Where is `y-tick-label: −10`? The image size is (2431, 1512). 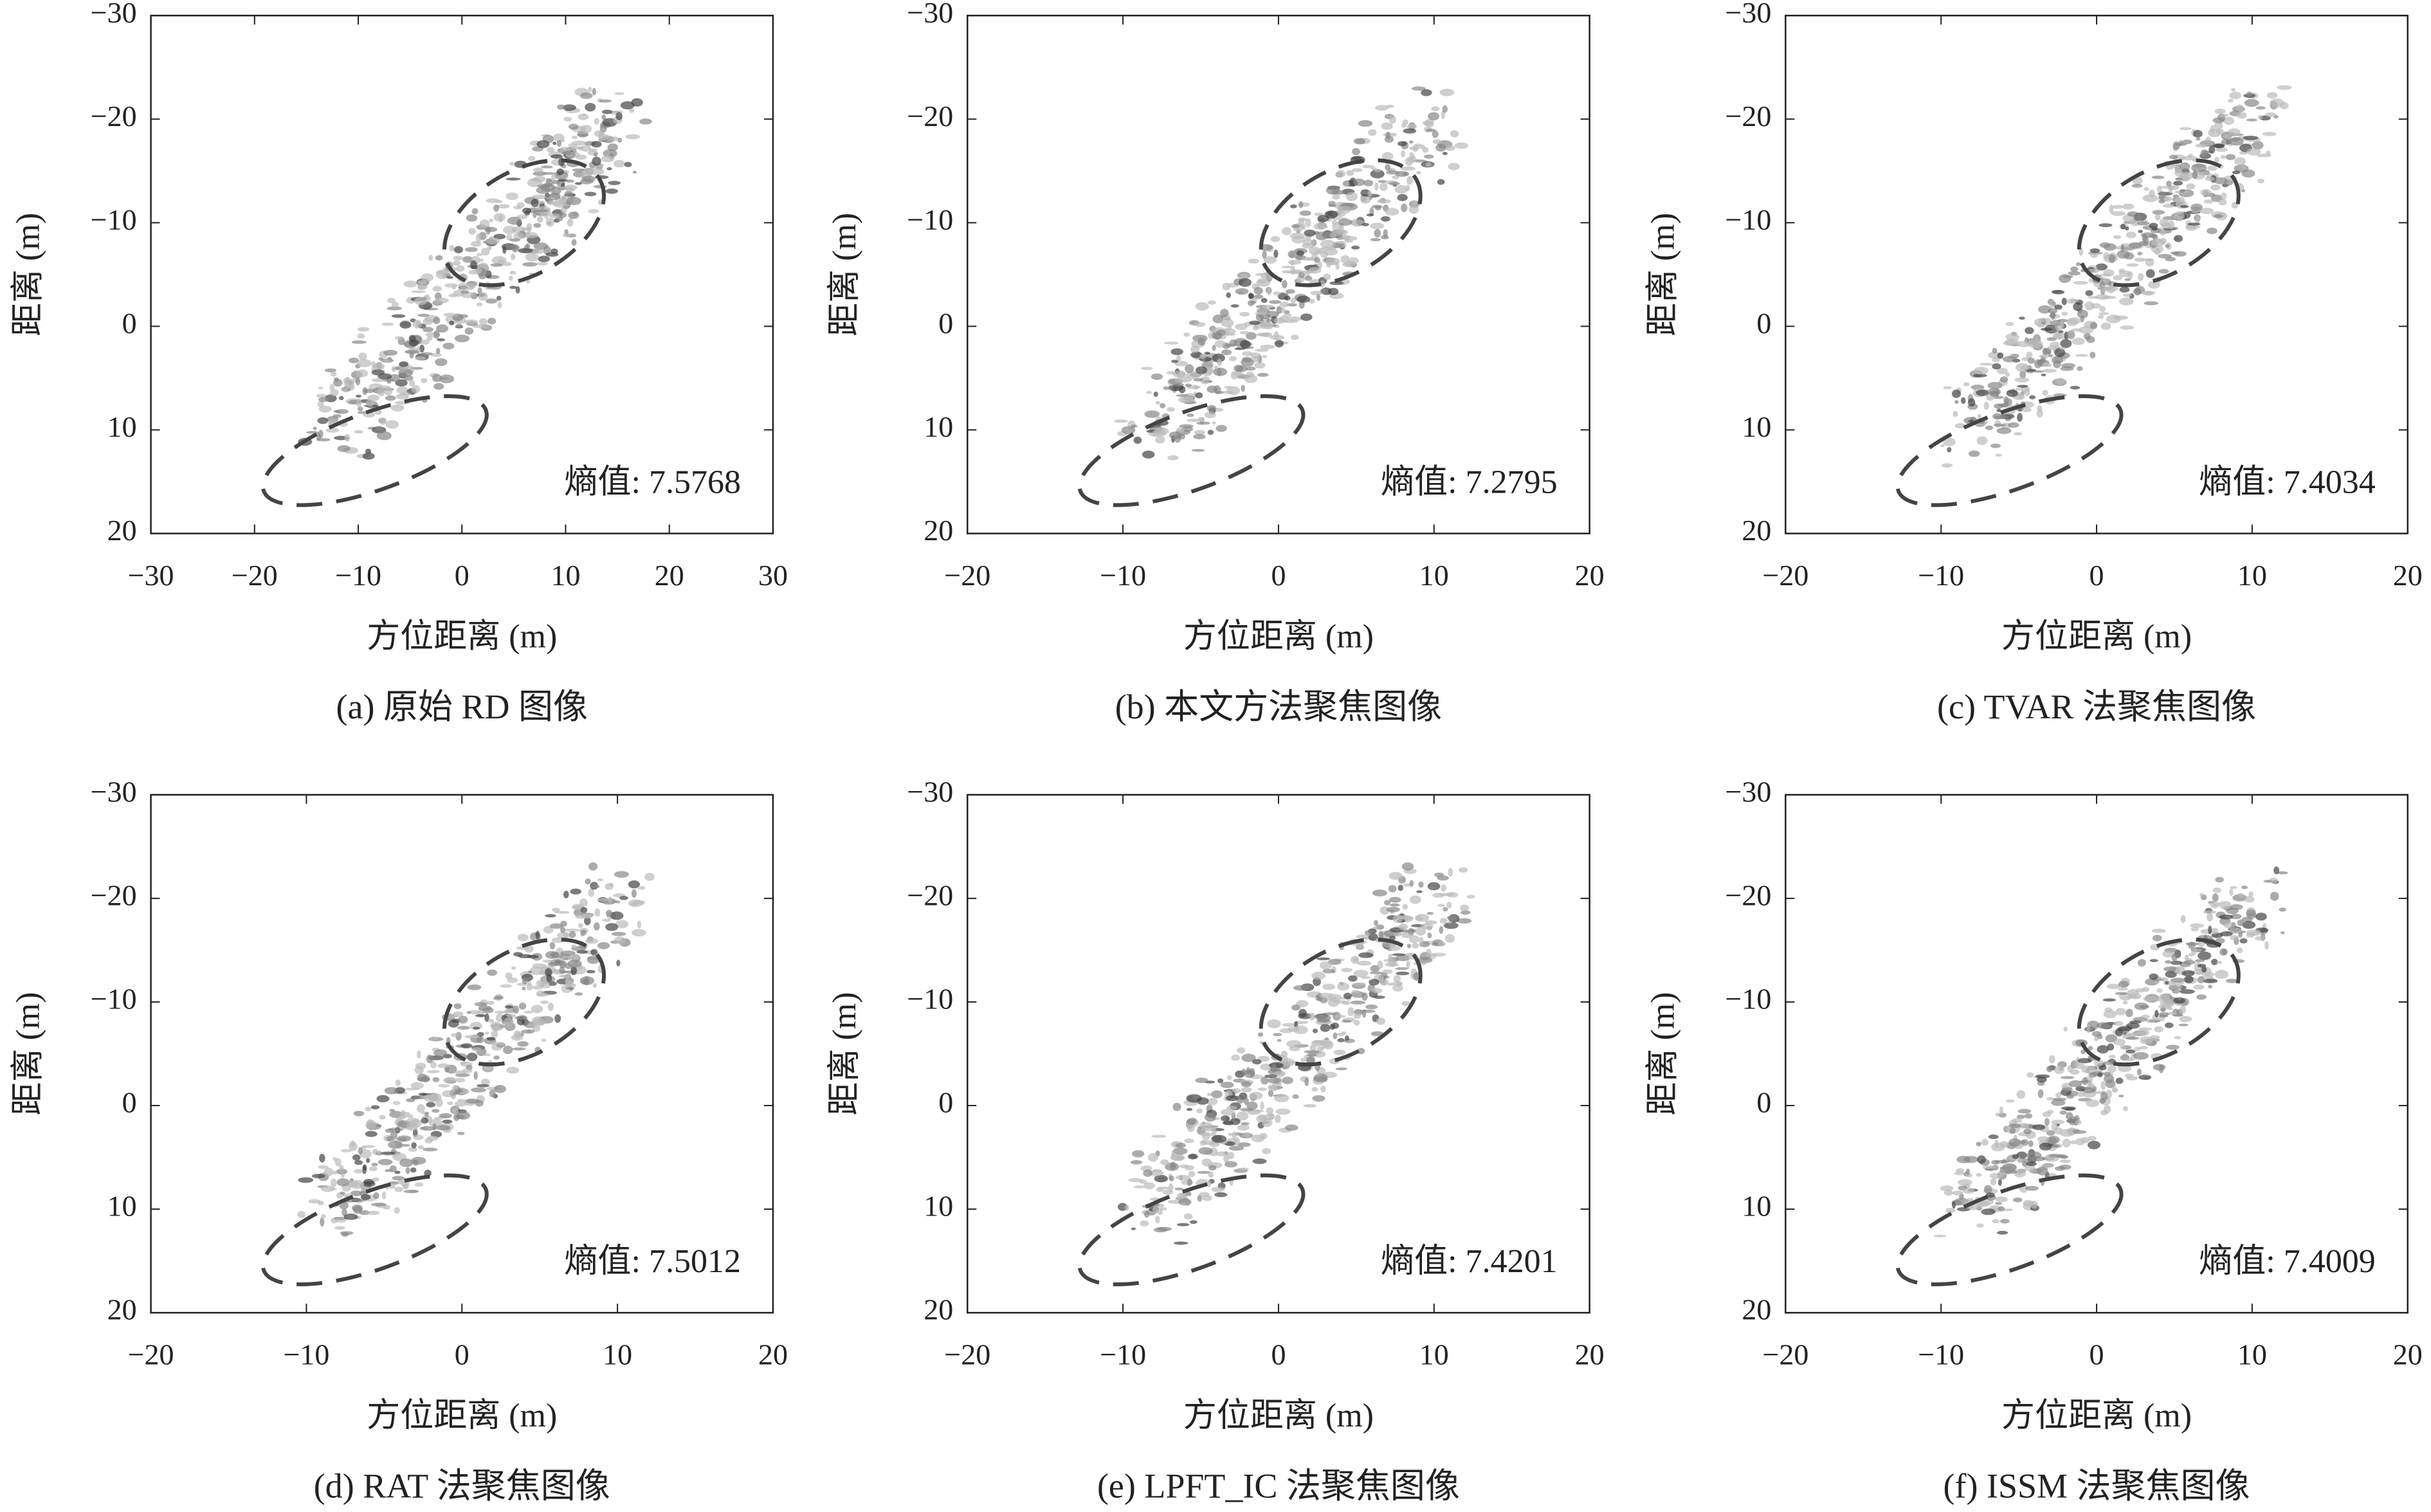 y-tick-label: −10 is located at coordinates (930, 219).